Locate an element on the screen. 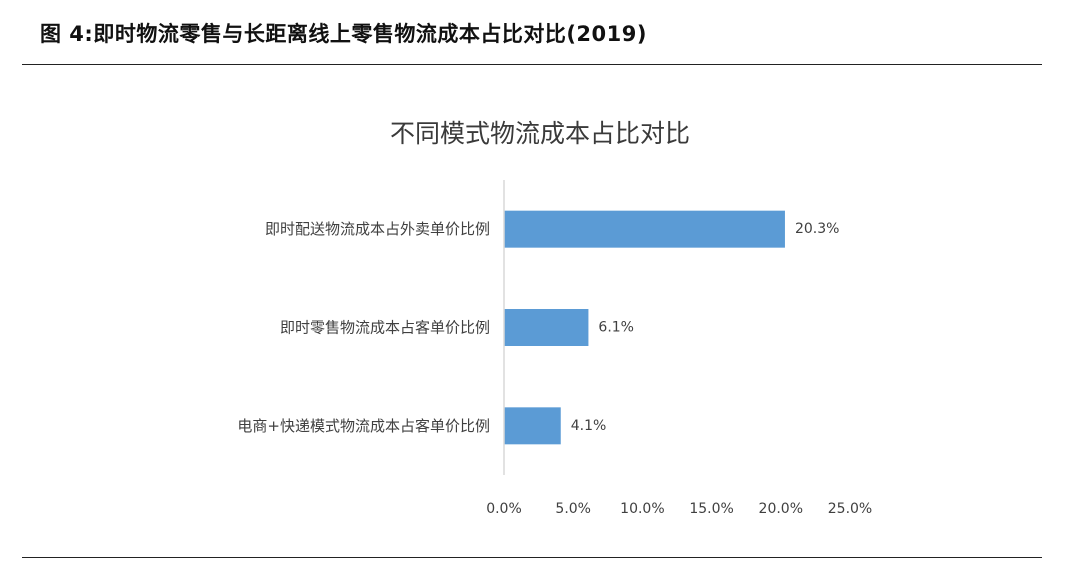  x-tick-label-2: 5.0% is located at coordinates (573, 509).